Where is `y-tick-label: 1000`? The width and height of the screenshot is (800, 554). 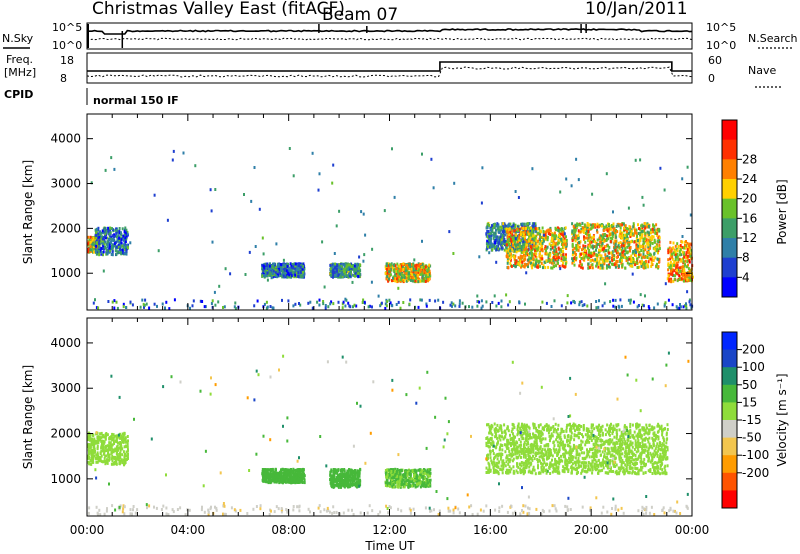
y-tick-label: 1000 is located at coordinates (65, 273).